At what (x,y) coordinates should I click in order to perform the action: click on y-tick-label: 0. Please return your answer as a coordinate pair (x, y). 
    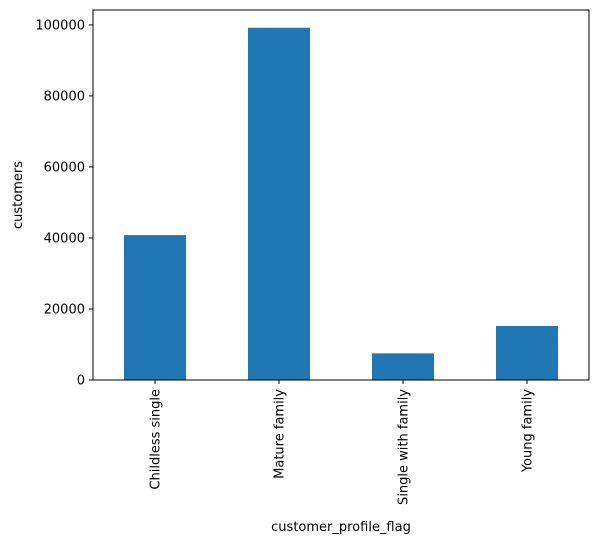
    Looking at the image, I should click on (81, 381).